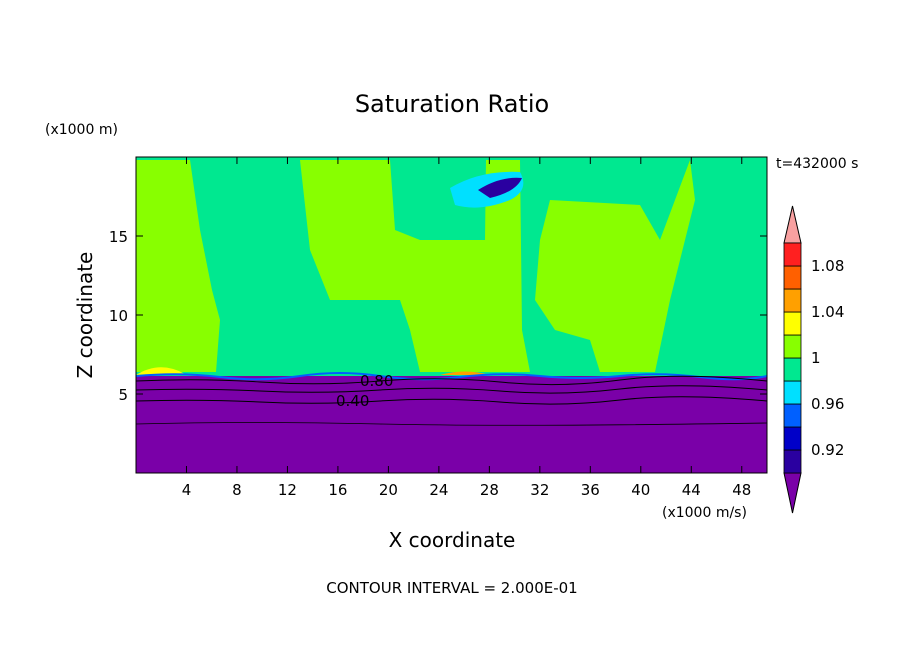 This screenshot has height=654, width=904. Describe the element at coordinates (640, 490) in the screenshot. I see `x-tick-label: 40` at that location.